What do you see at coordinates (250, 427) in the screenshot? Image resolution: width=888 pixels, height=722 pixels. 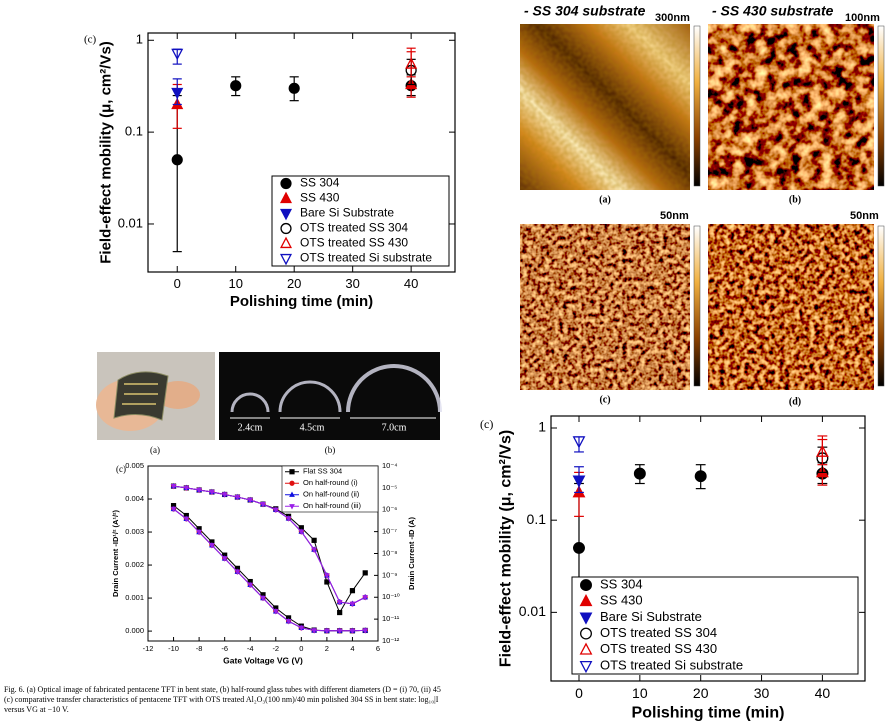 I see `size-label: 2.4cm` at bounding box center [250, 427].